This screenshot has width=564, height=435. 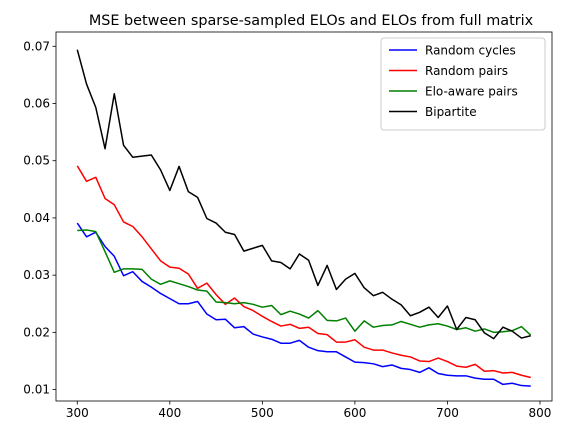 What do you see at coordinates (36, 275) in the screenshot?
I see `y-tick-label: 0.03` at bounding box center [36, 275].